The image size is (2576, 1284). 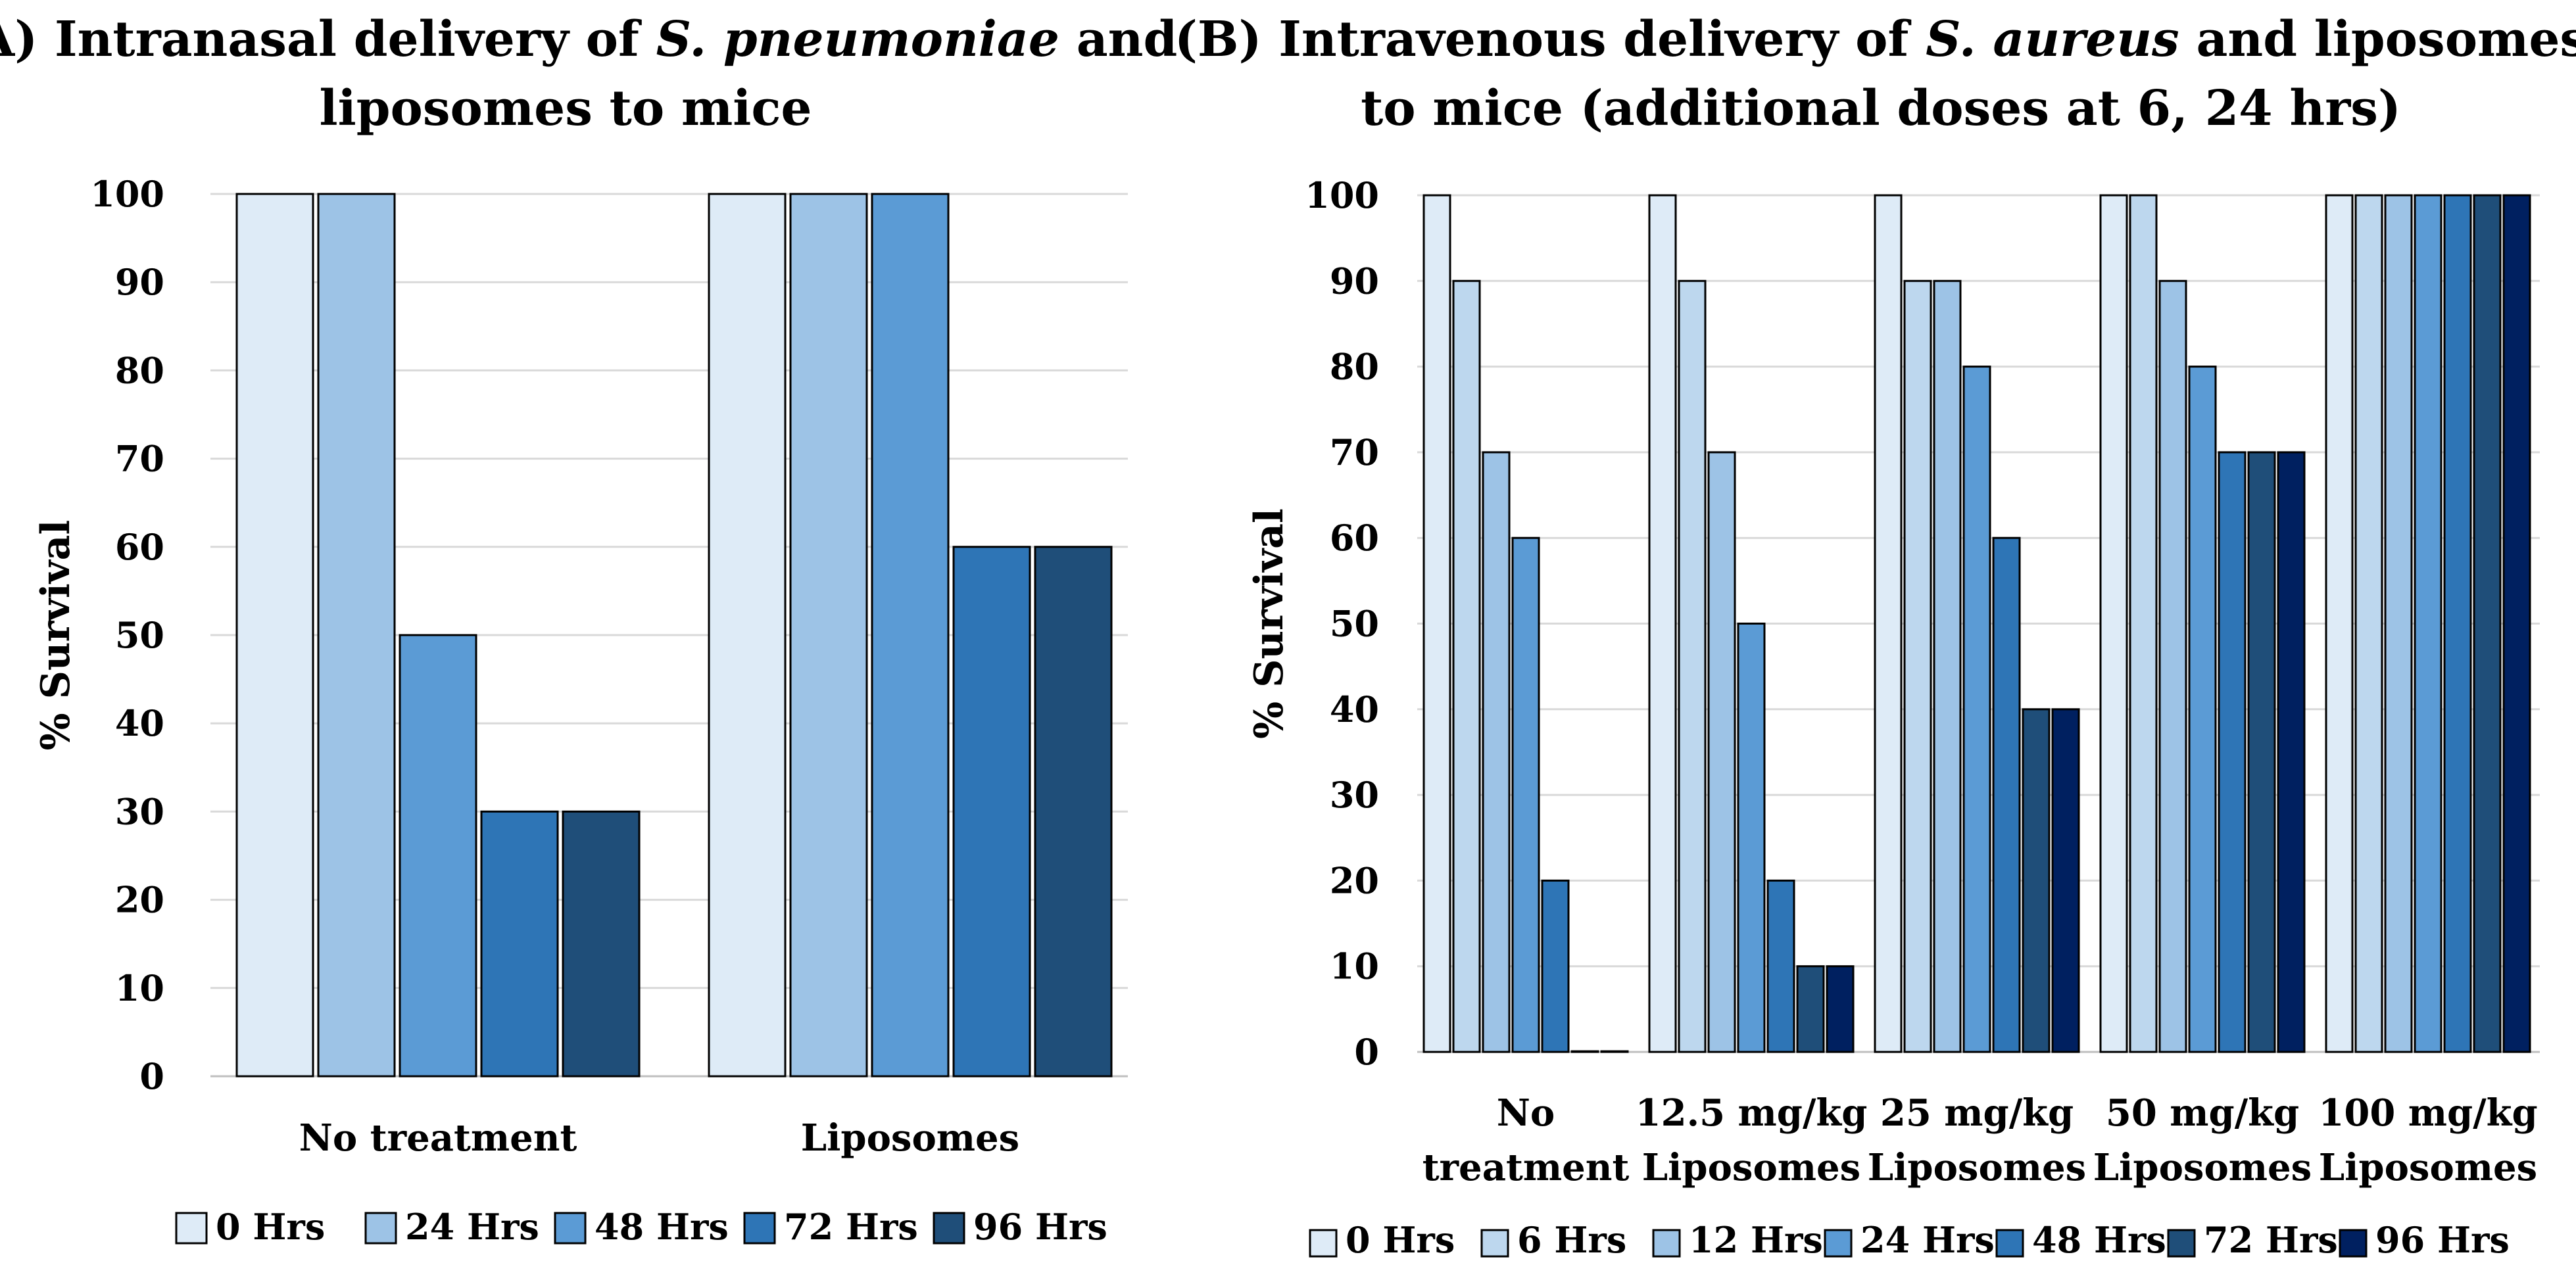 What do you see at coordinates (2442, 1240) in the screenshot?
I see `b-legend-label-7: 96 Hrs` at bounding box center [2442, 1240].